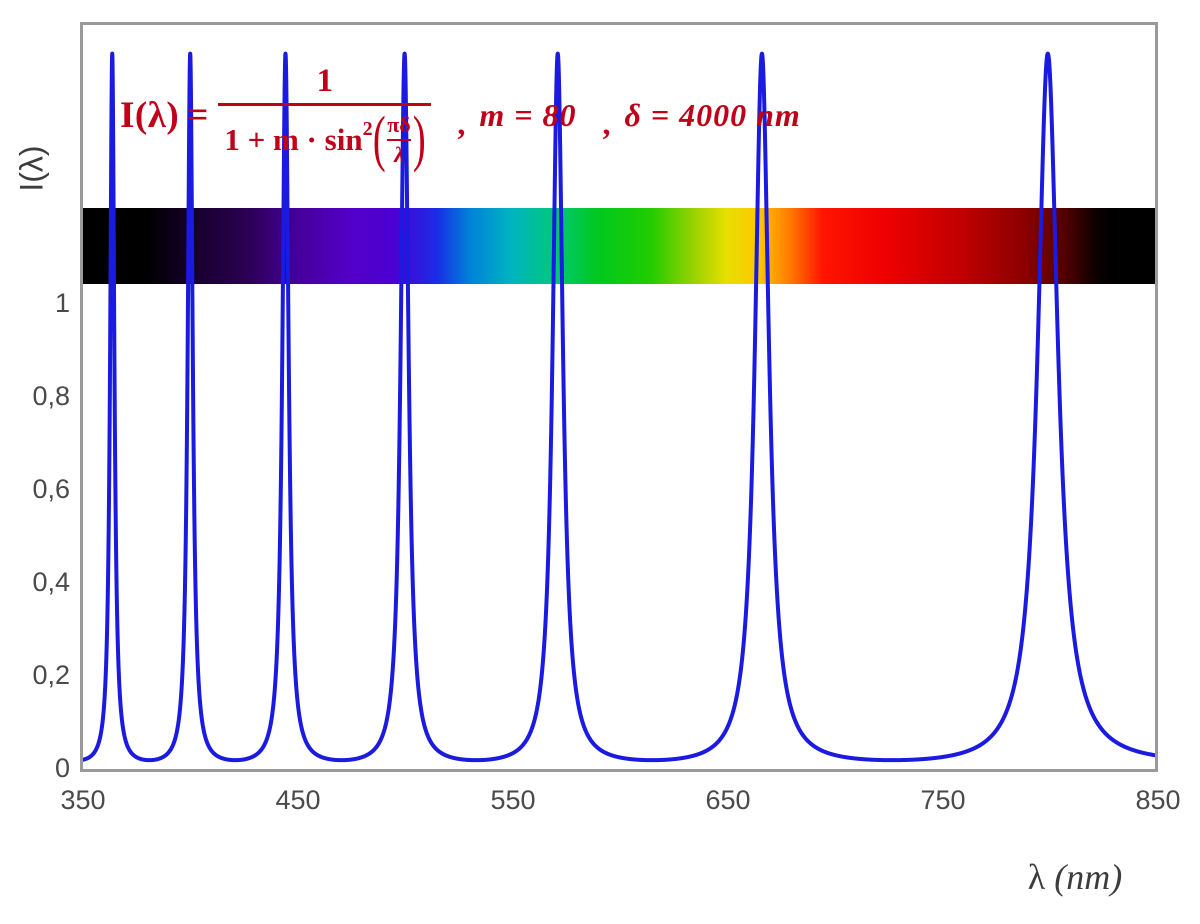  Describe the element at coordinates (198, 115) in the screenshot. I see `equation-equals: =` at that location.